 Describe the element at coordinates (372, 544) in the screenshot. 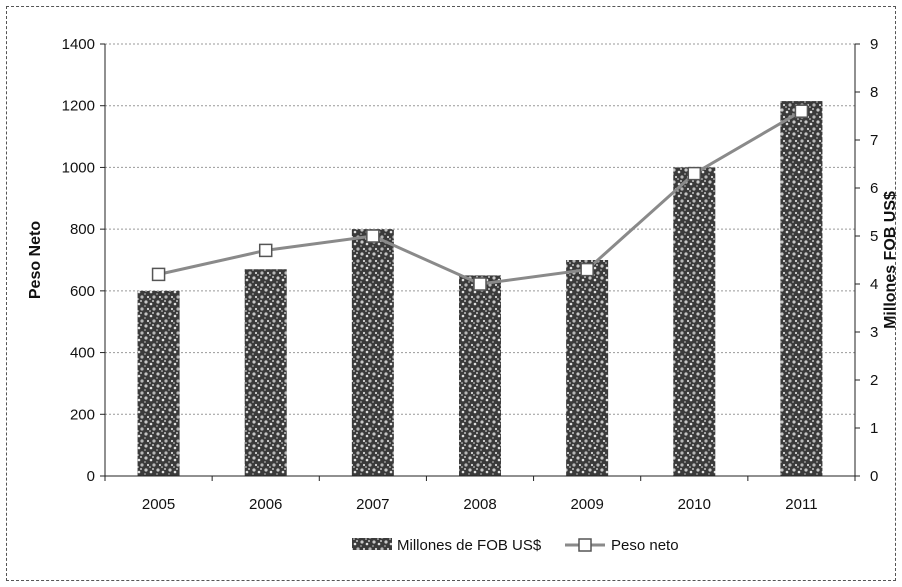

I see `legend-bar-swatch` at that location.